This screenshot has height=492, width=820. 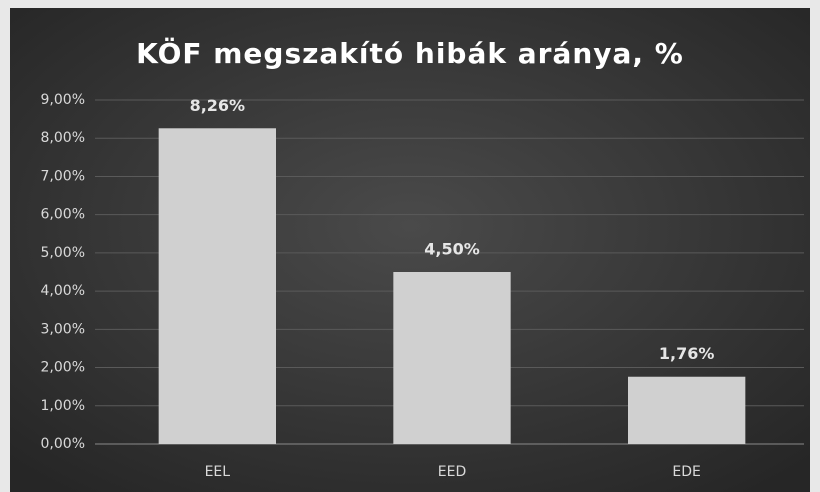 I want to click on x-tick-label: EDE, so click(x=686, y=472).